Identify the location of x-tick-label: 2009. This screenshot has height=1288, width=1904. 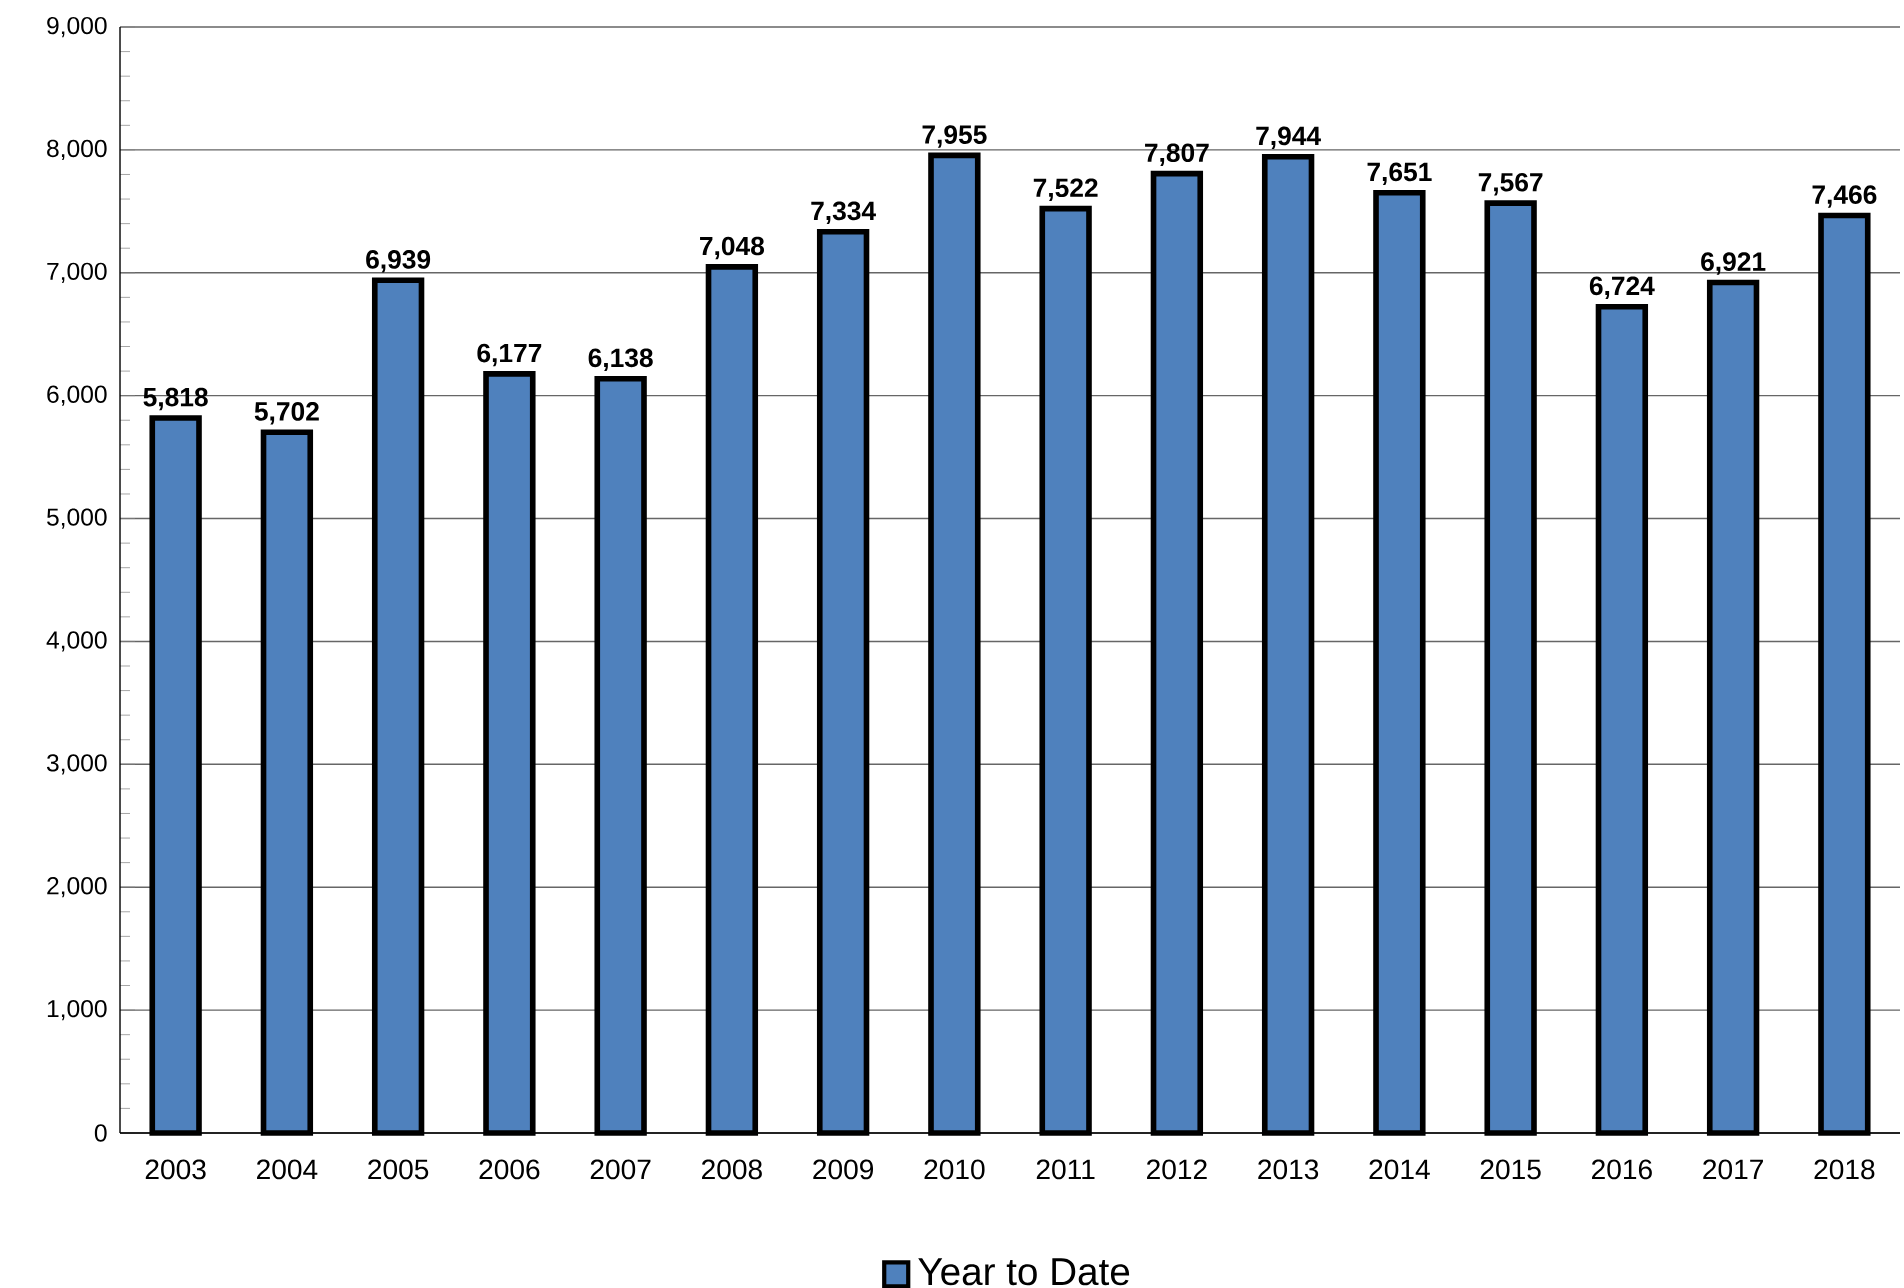
(843, 1169).